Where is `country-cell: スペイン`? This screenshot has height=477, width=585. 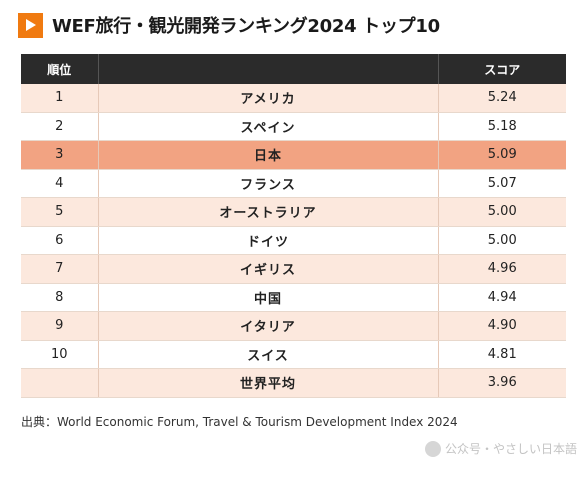 country-cell: スペイン is located at coordinates (268, 126).